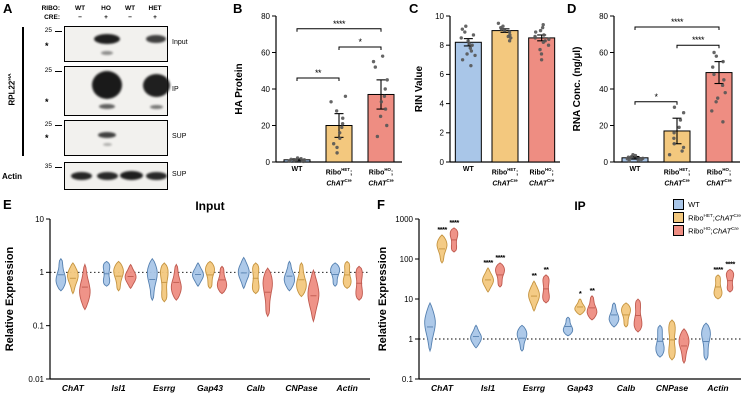 This screenshot has width=749, height=403. I want to click on legend: WT RiboHET;ChATCre RiboHO;ChATCre, so click(707, 218).